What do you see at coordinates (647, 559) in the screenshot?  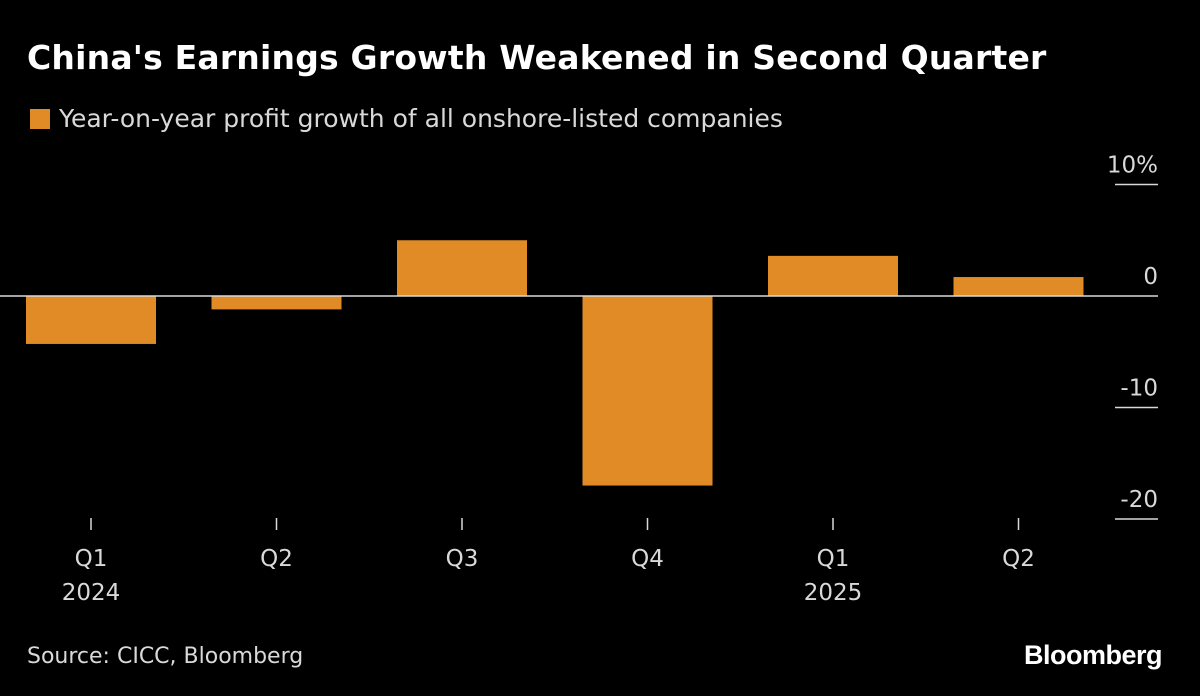 I see `x-tick-label-4: Q4` at bounding box center [647, 559].